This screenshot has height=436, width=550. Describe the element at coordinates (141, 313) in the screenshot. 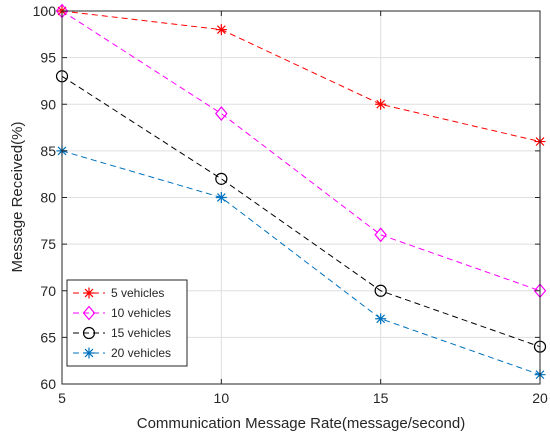

I see `legend-label: 10 vehicles` at that location.